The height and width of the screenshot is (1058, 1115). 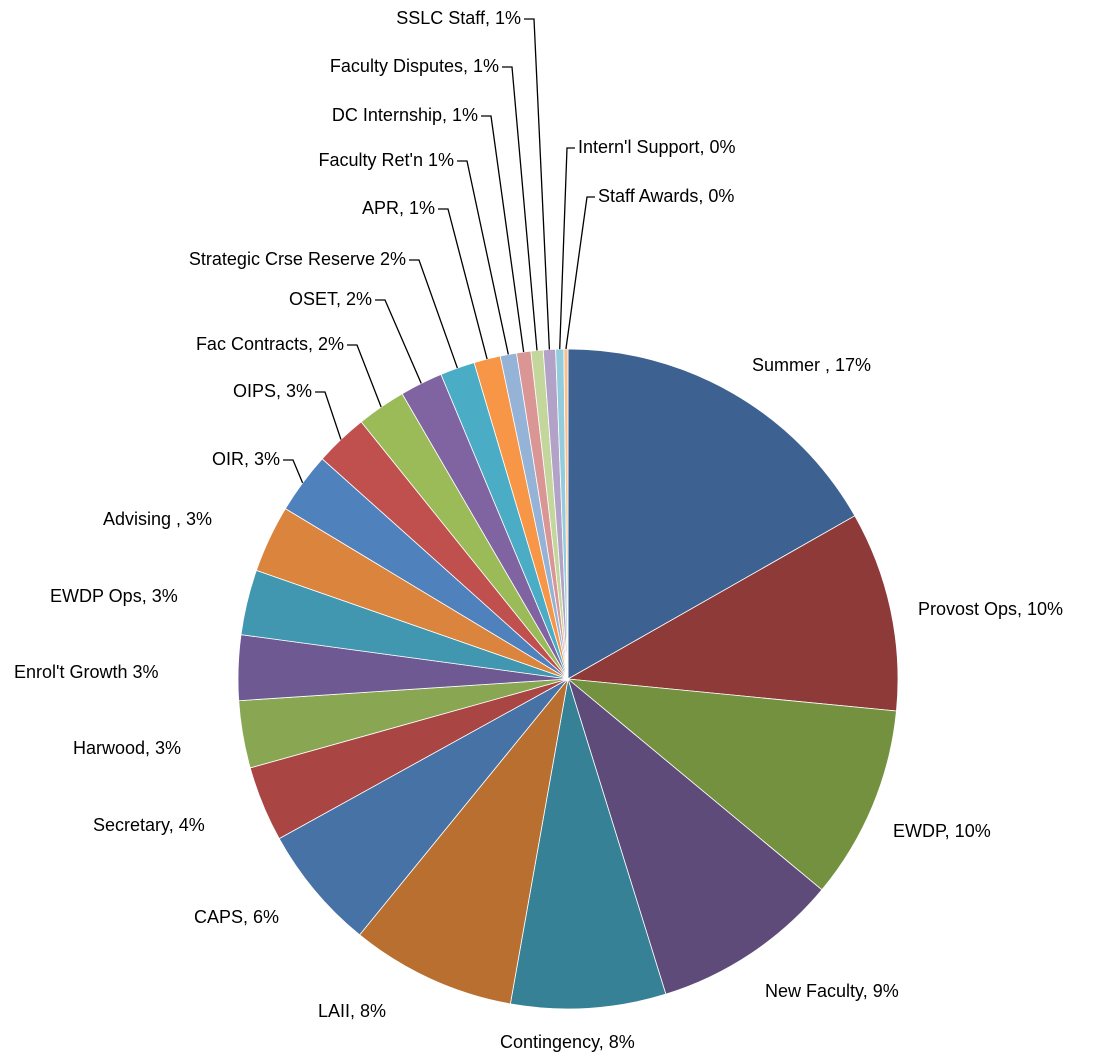 What do you see at coordinates (114, 596) in the screenshot?
I see `data-label: EWDP Ops, 3%` at bounding box center [114, 596].